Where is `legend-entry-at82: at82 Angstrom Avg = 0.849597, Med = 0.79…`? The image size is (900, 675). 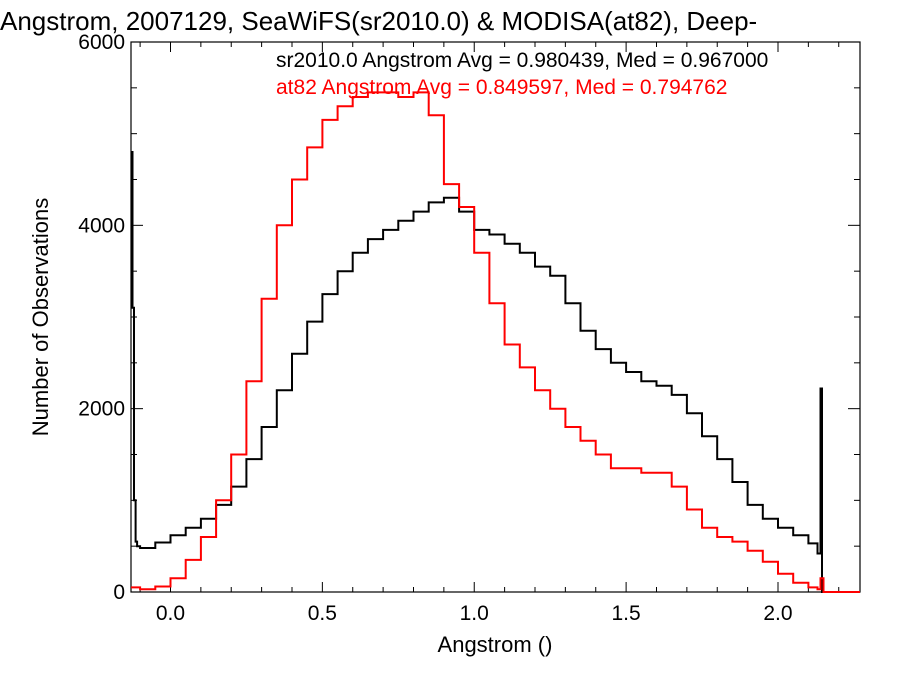
legend-entry-at82: at82 Angstrom Avg = 0.849597, Med = 0.79… is located at coordinates (501, 87).